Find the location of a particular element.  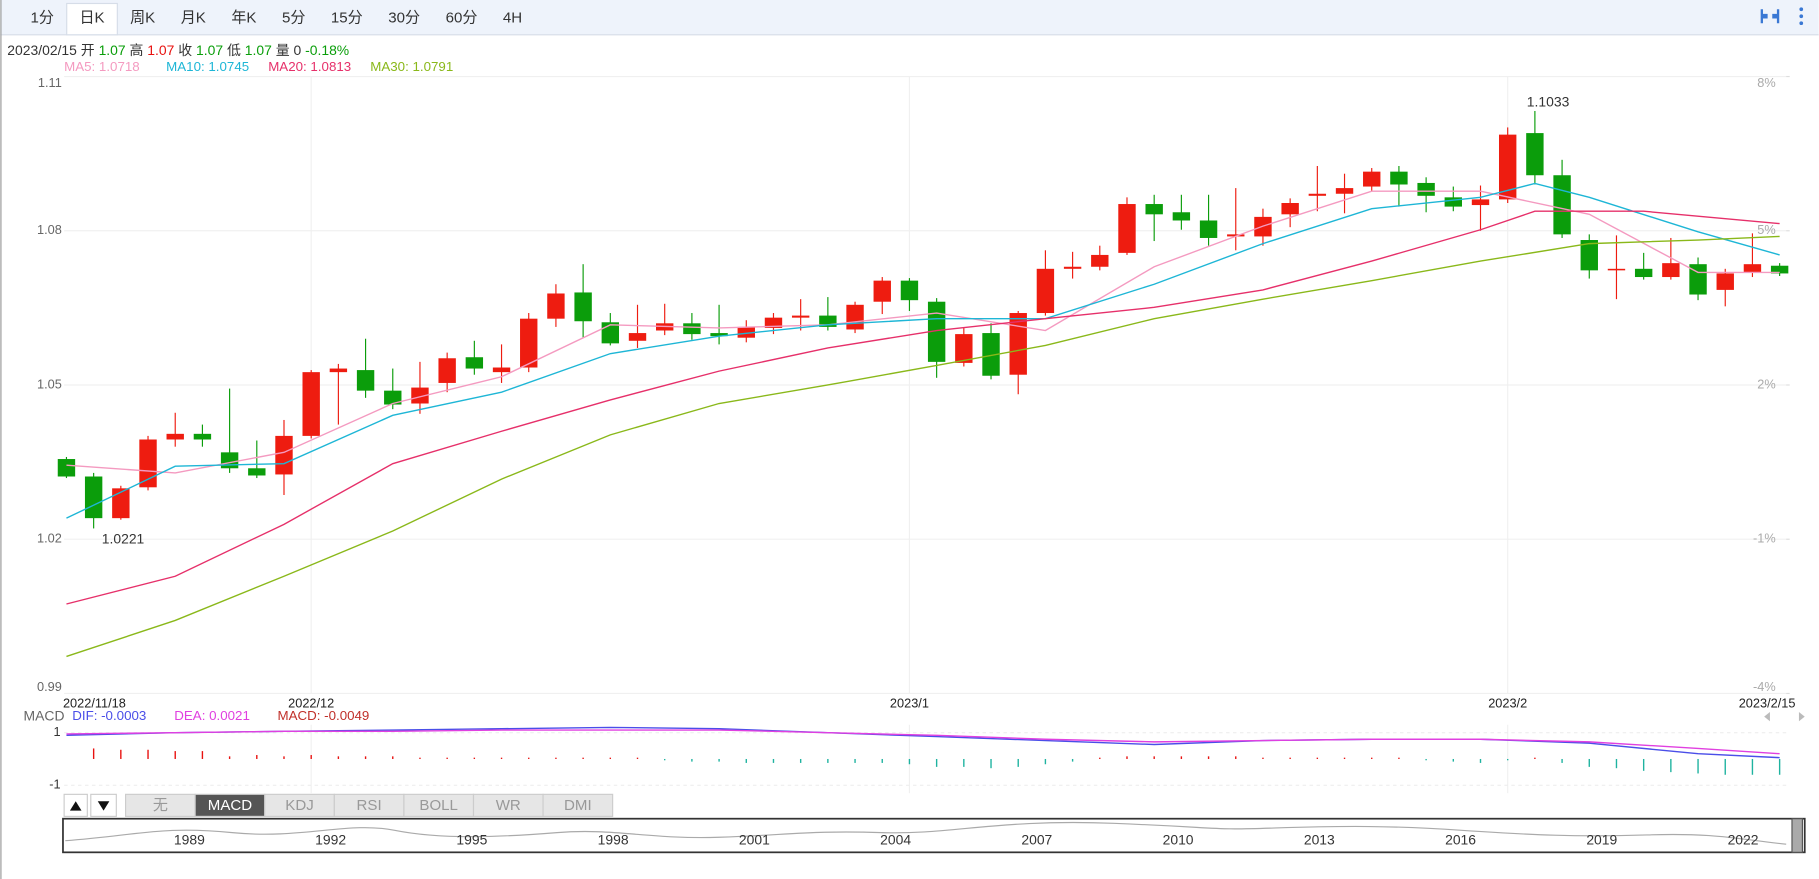

y2-tick-label: -1% is located at coordinates (1764, 538).